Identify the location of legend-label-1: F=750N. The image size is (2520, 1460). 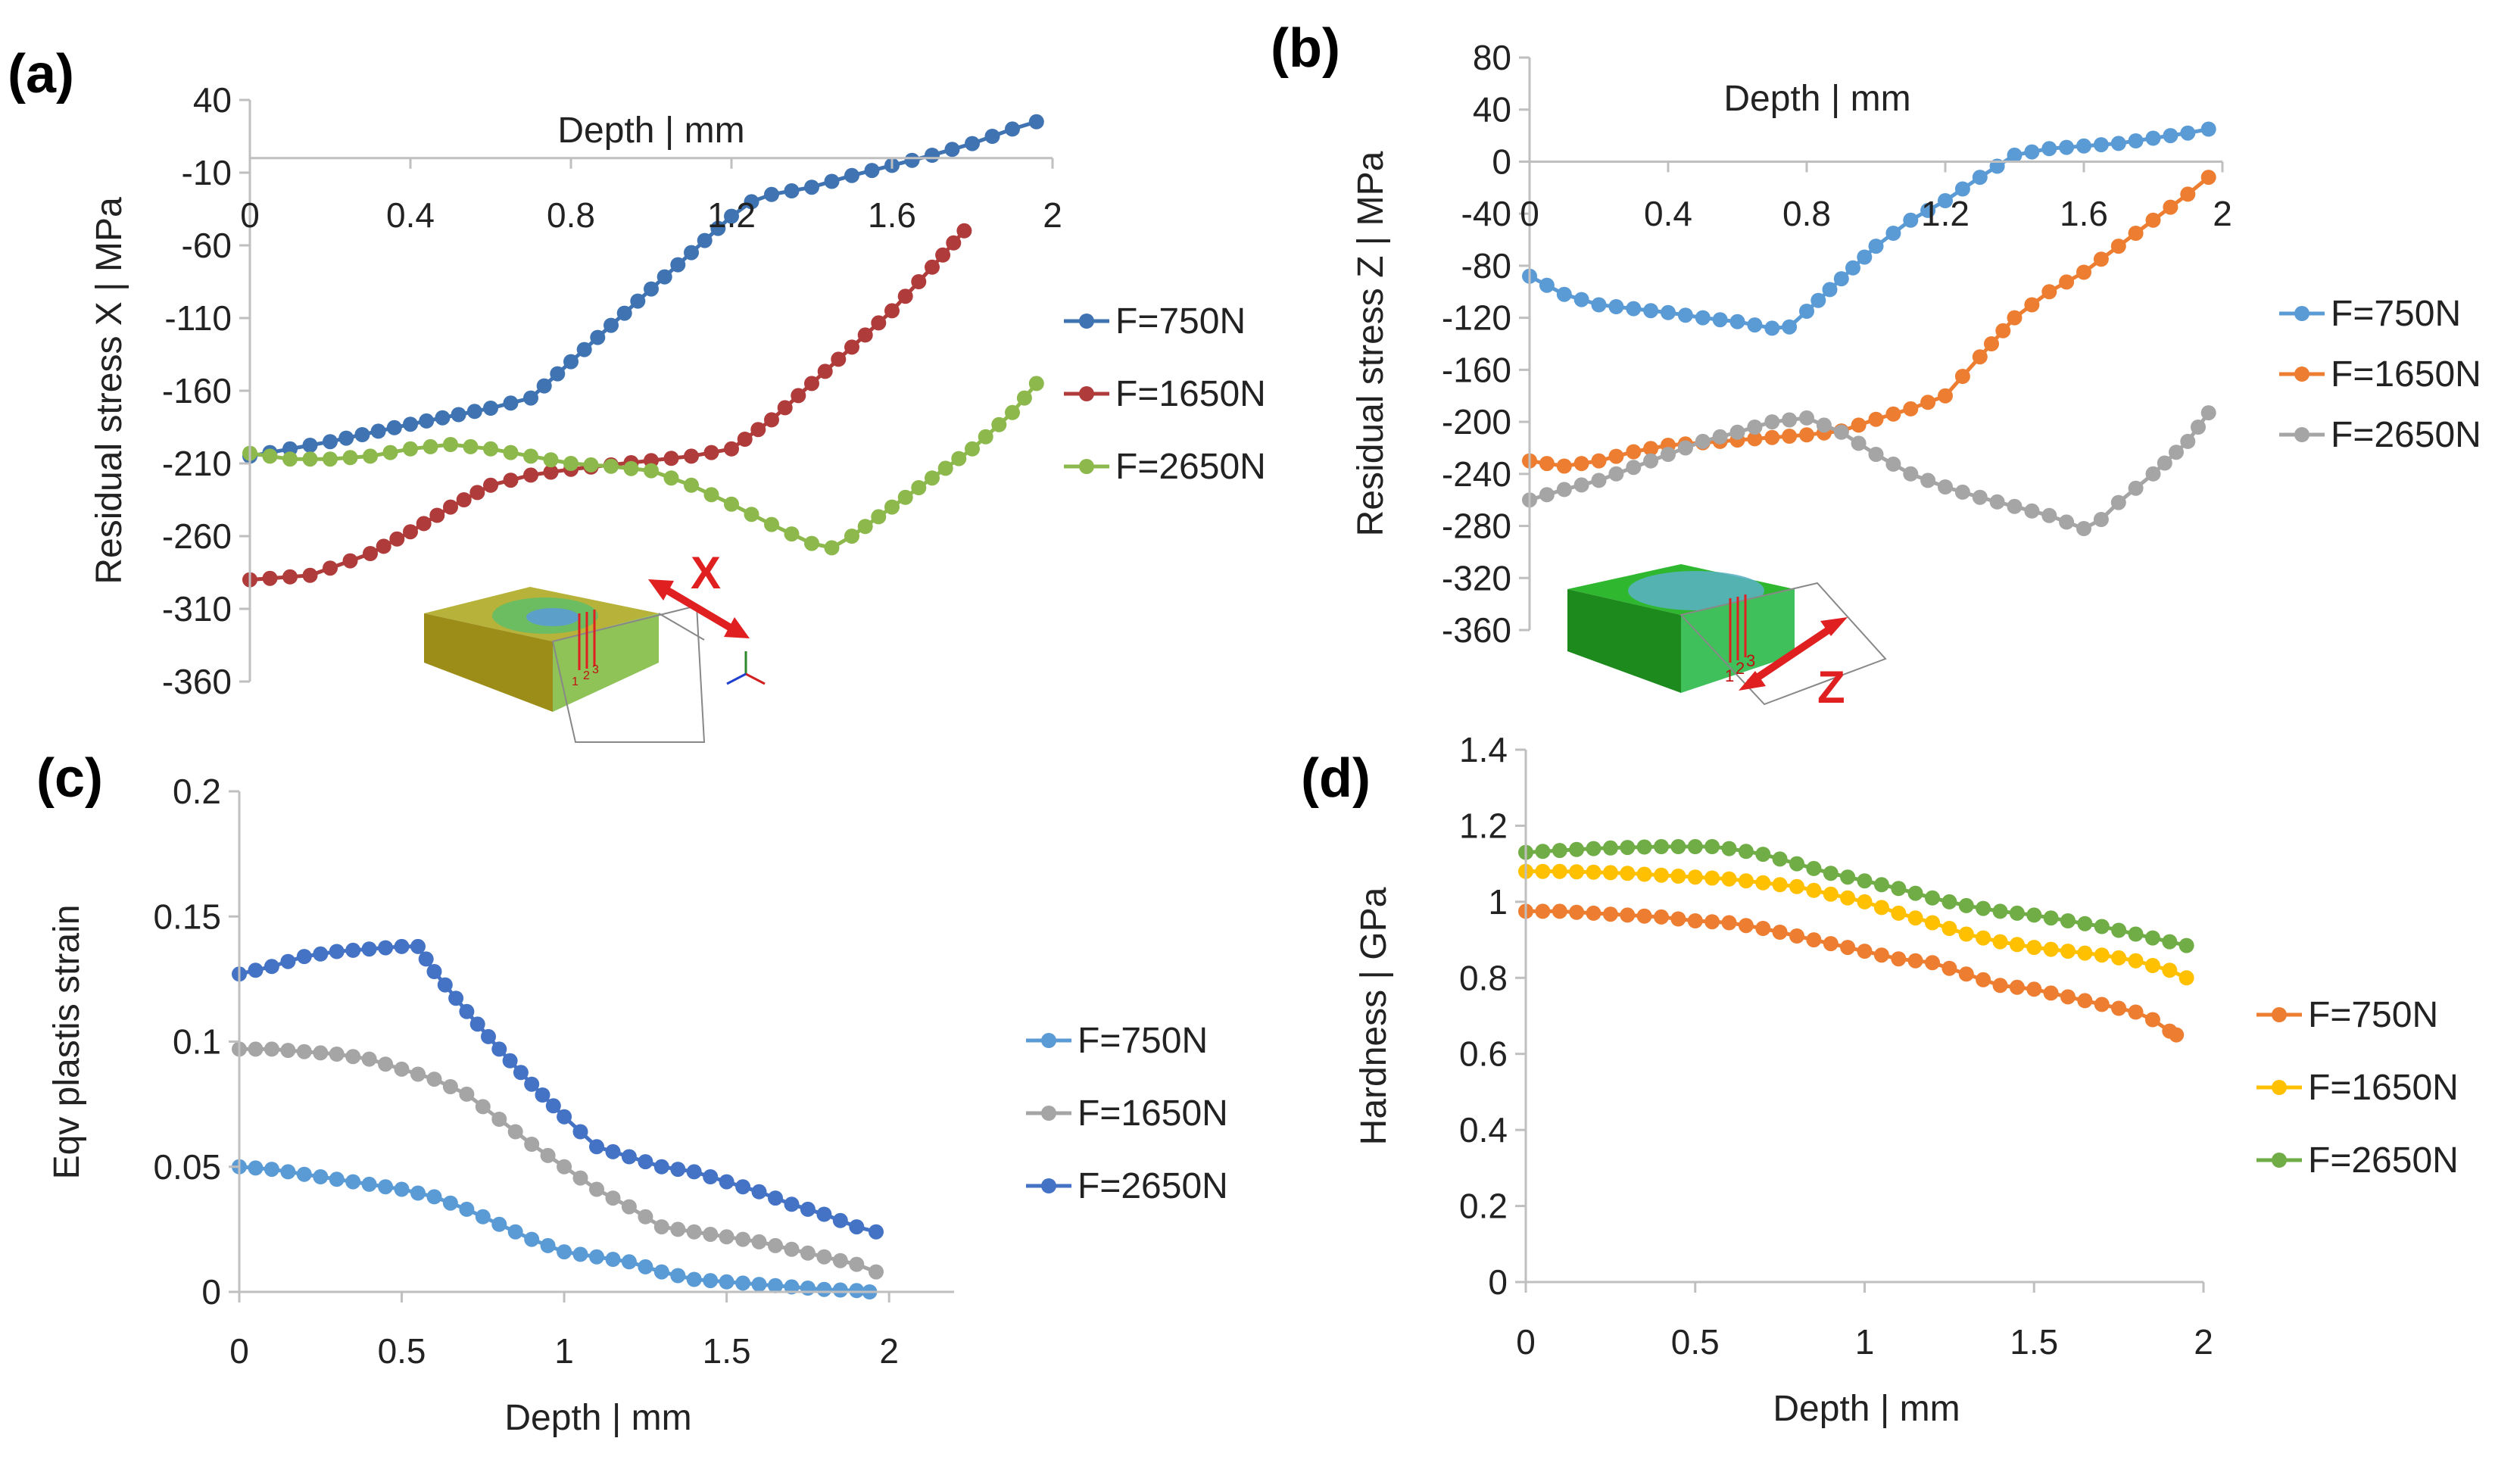
(1143, 1041).